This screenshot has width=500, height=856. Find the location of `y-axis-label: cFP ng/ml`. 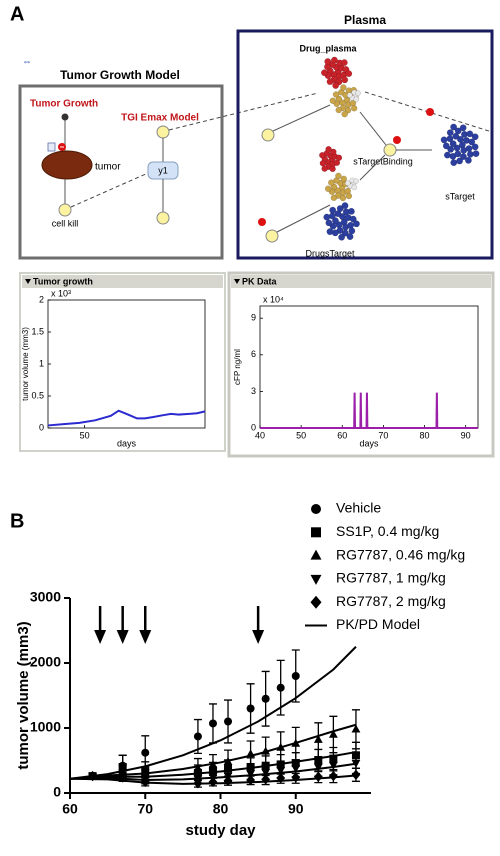

y-axis-label: cFP ng/ml is located at coordinates (237, 367).